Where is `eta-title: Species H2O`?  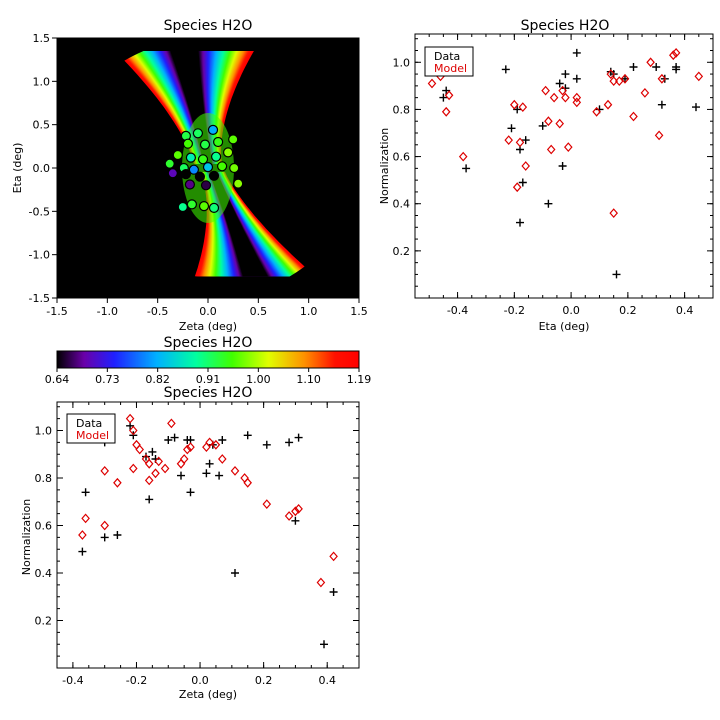 eta-title: Species H2O is located at coordinates (565, 26).